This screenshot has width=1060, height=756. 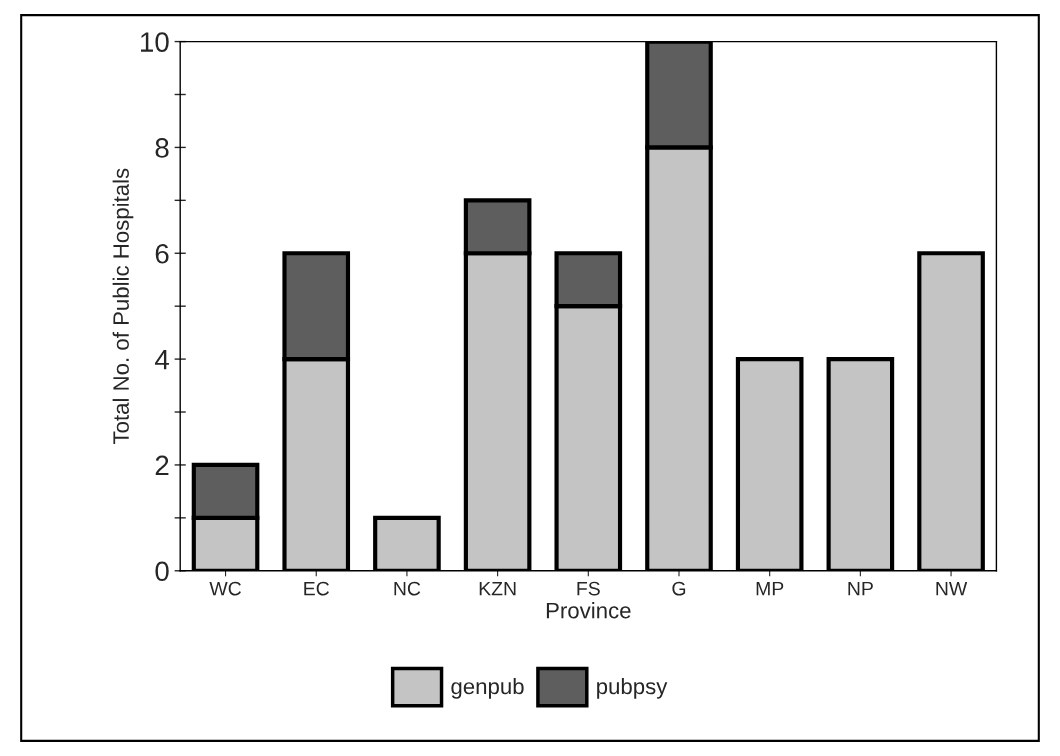 I want to click on y-tick-label: 0, so click(x=162, y=571).